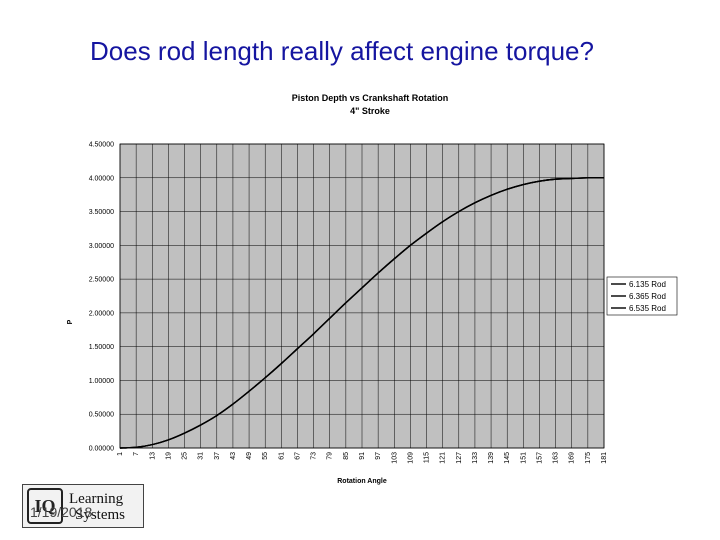  I want to click on x-tick-label: 97, so click(378, 456).